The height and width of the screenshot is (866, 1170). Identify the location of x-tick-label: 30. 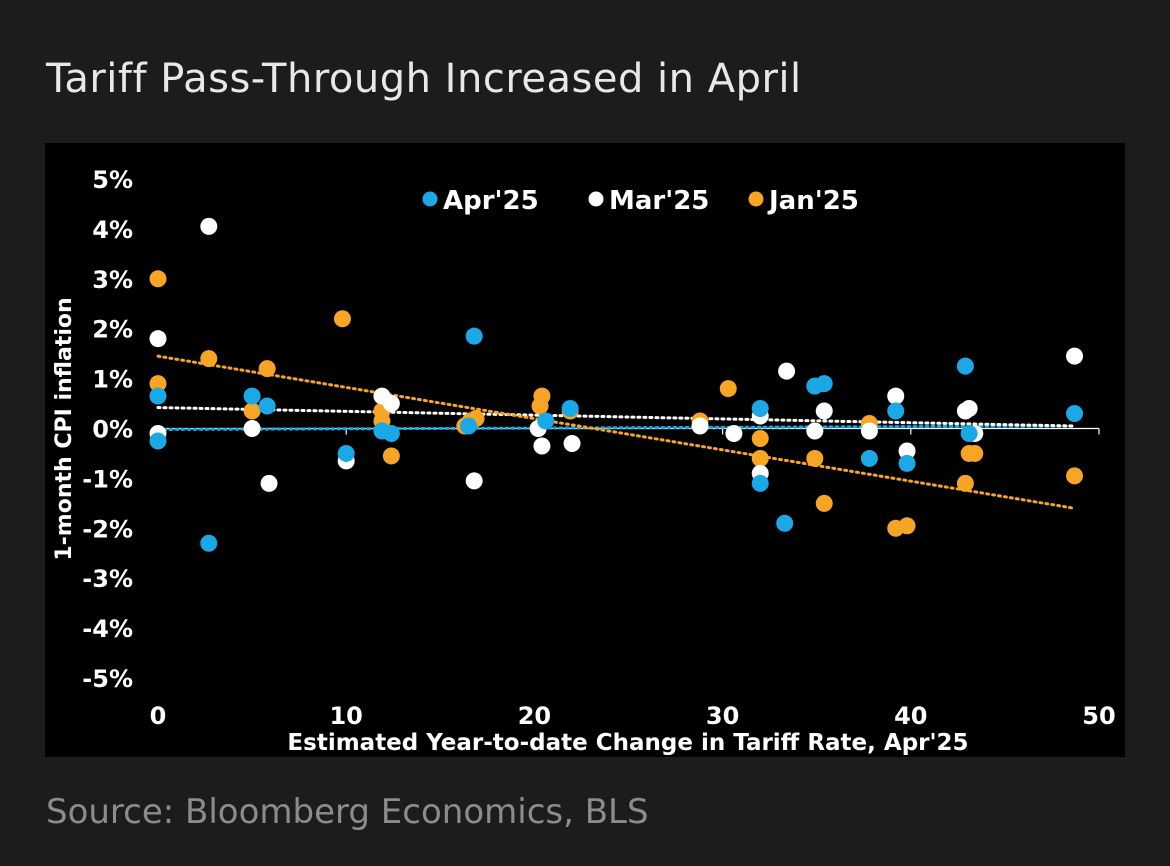
(722, 716).